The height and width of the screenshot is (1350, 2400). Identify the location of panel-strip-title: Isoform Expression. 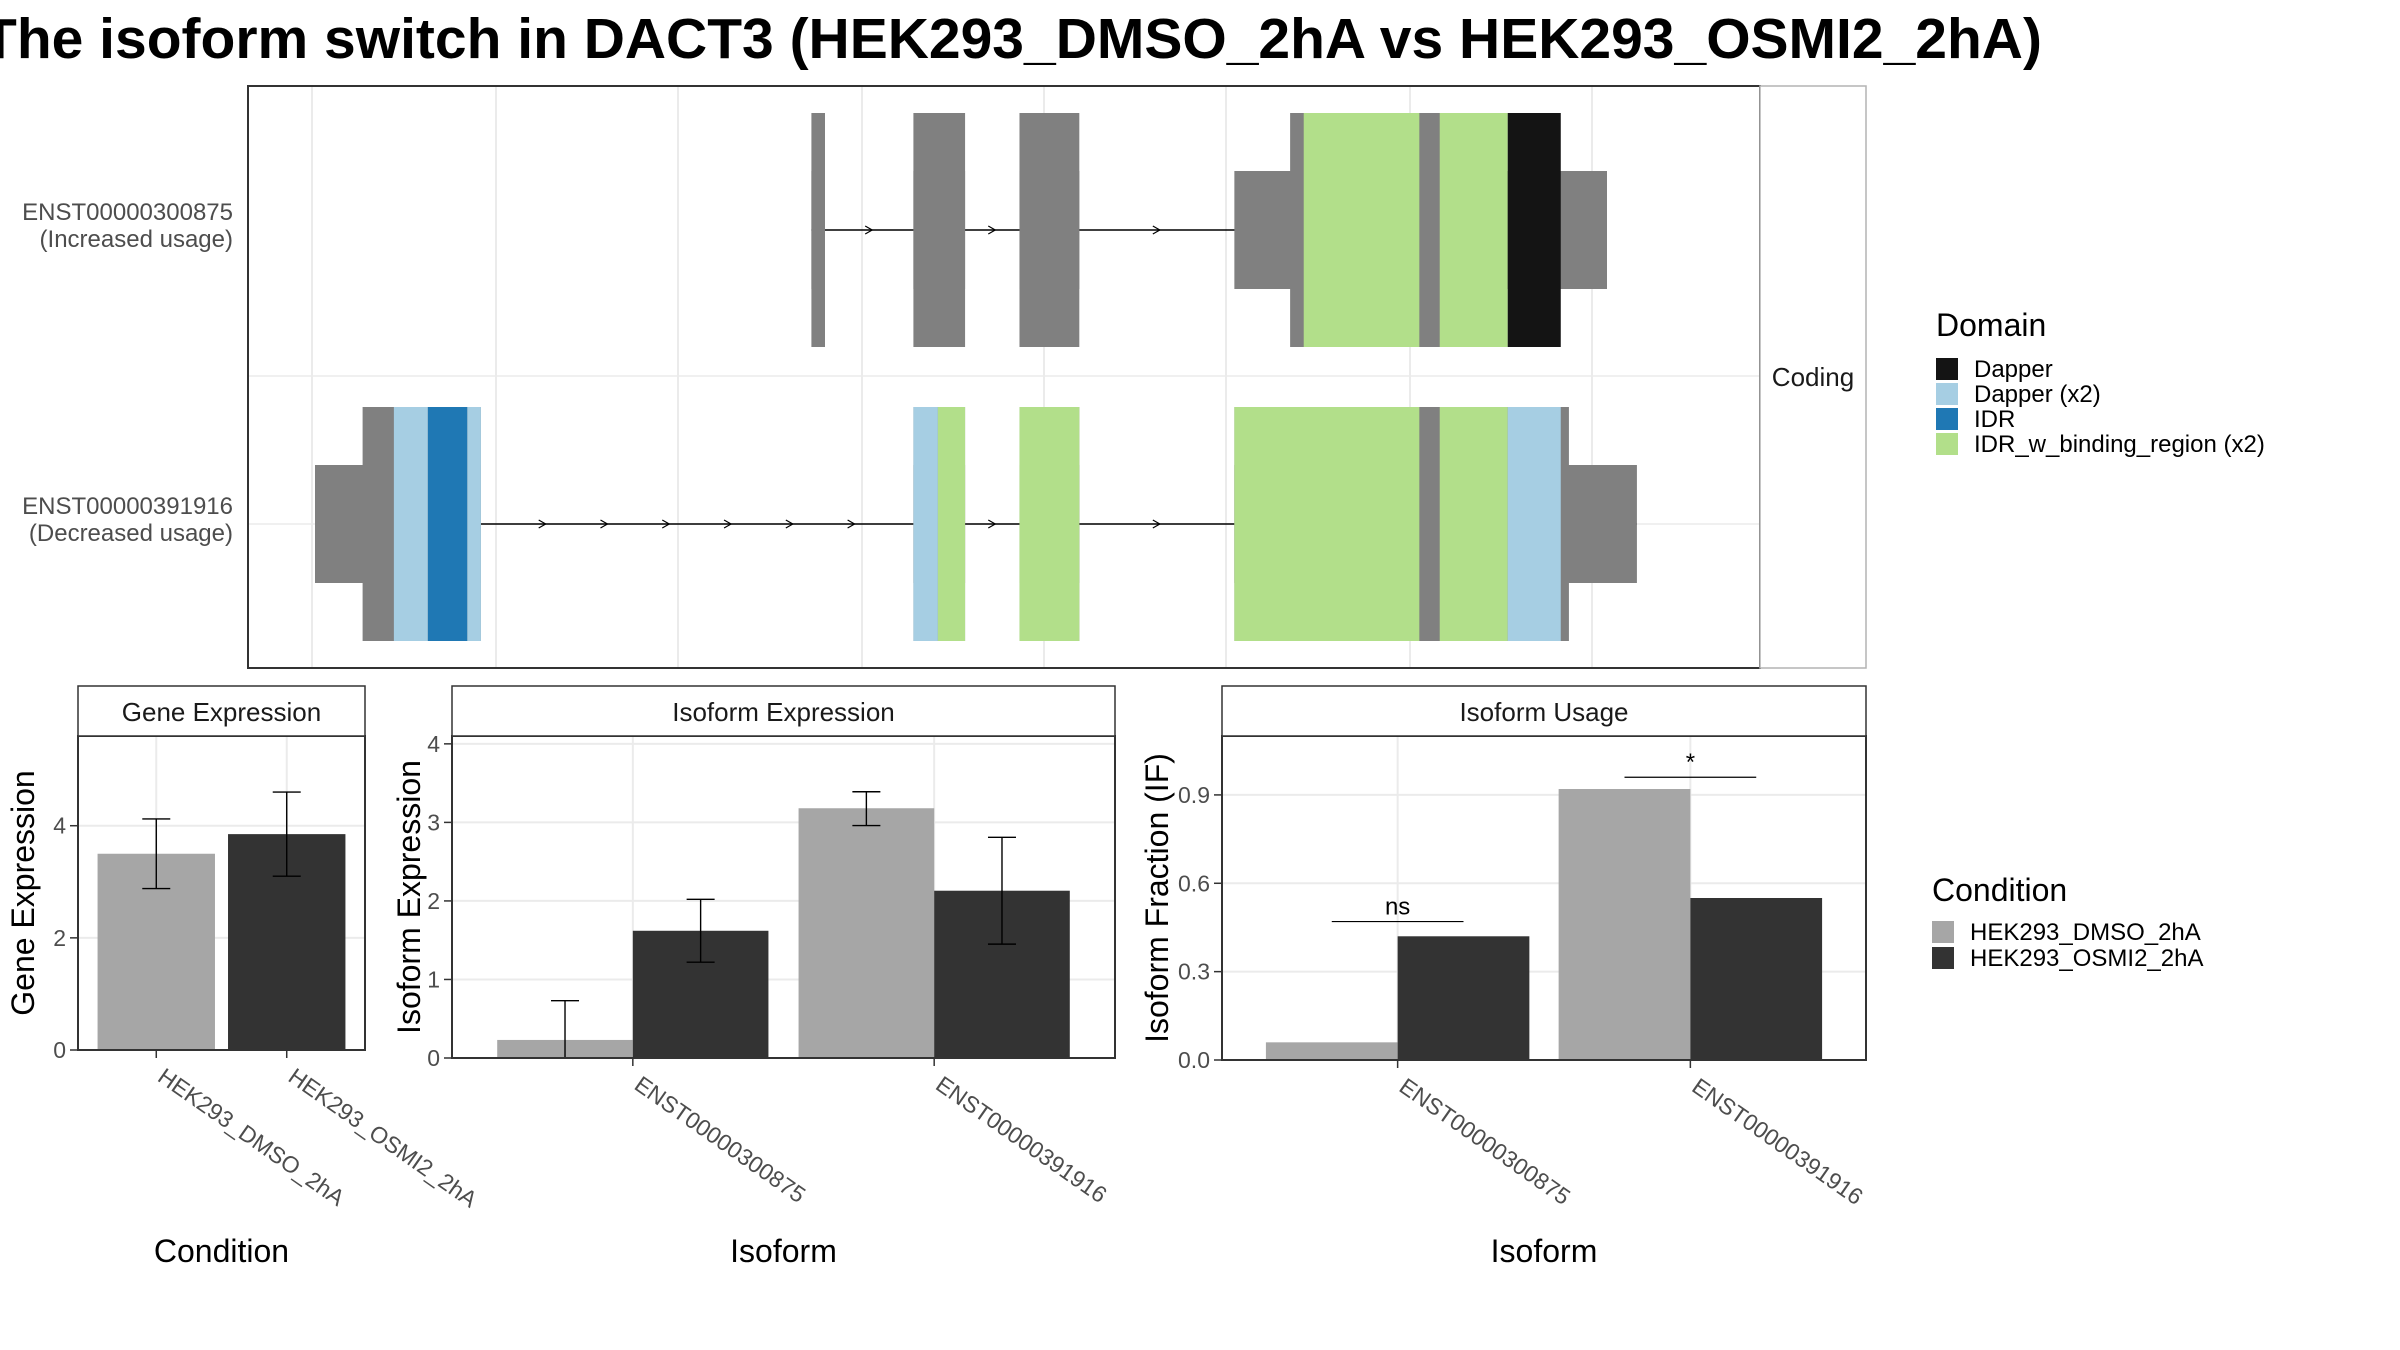
(783, 712).